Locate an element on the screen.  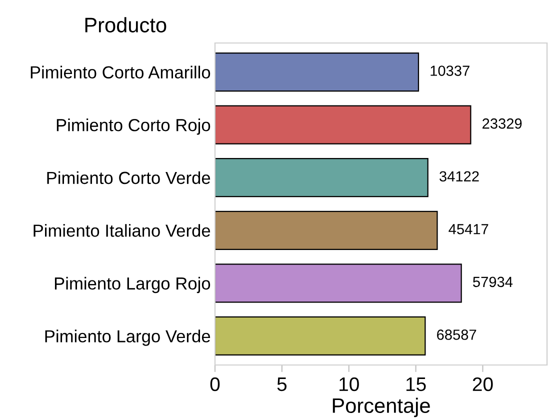
x-tick-label: 15 is located at coordinates (416, 385).